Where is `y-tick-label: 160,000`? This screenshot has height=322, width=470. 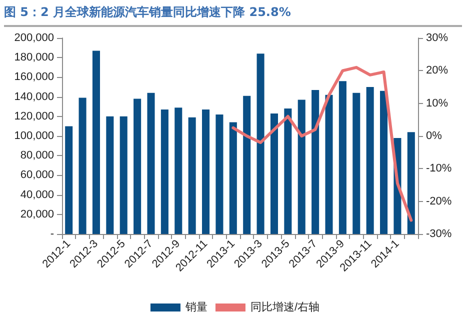 y-tick-label: 160,000 is located at coordinates (34, 77).